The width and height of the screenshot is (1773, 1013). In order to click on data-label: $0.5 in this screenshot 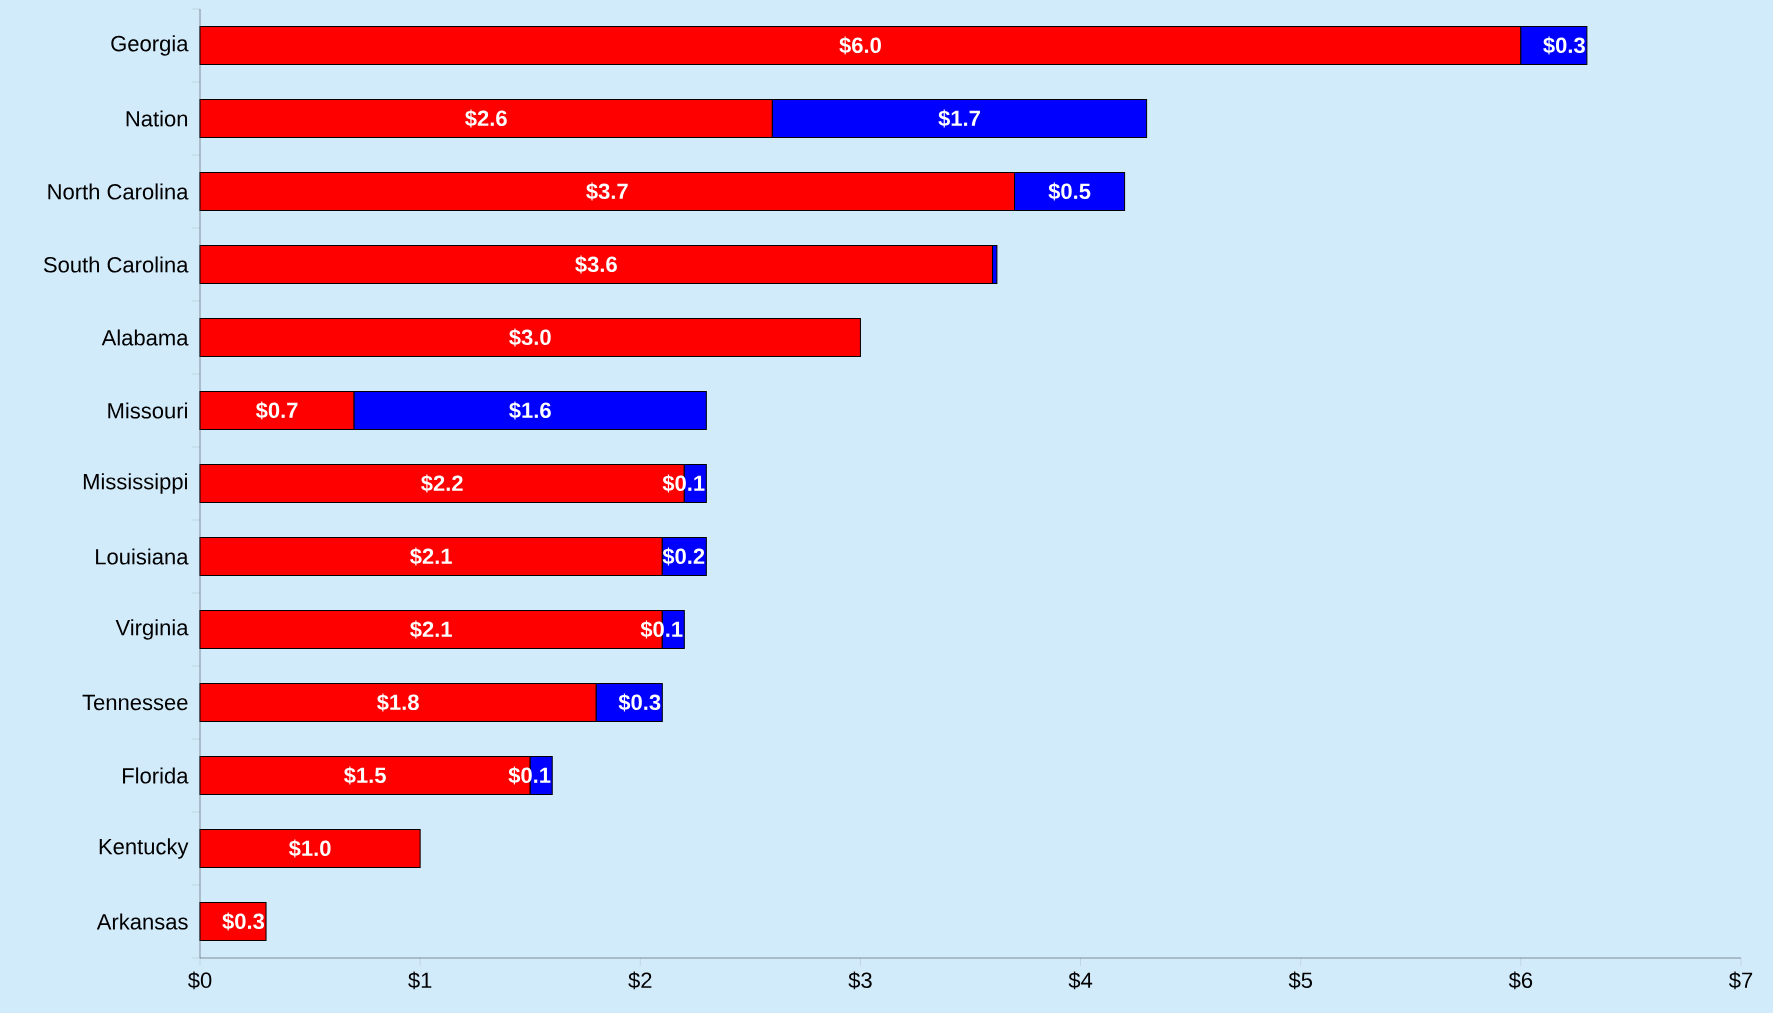, I will do `click(1069, 191)`.